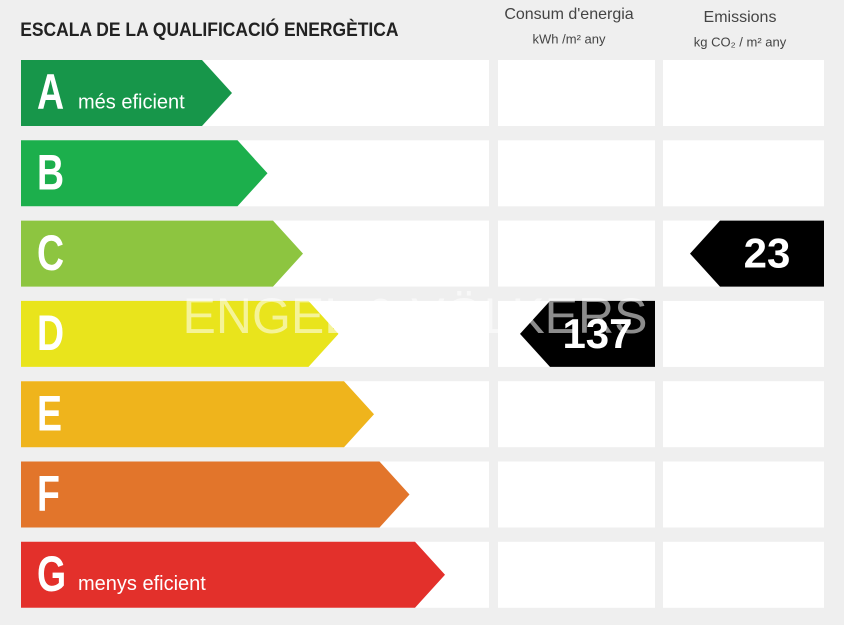 The height and width of the screenshot is (625, 844). I want to click on title: ESCALA DE LA QUALIFICACIÓ ENERGÈTICA, so click(209, 29).